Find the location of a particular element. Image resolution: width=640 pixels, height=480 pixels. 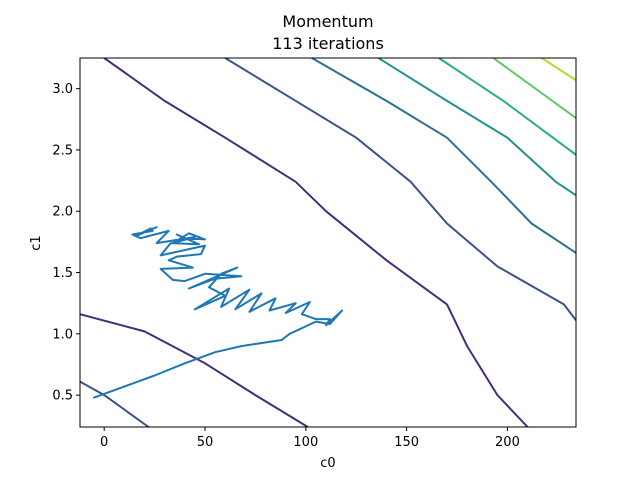

x-tick-label: 0 is located at coordinates (104, 442).